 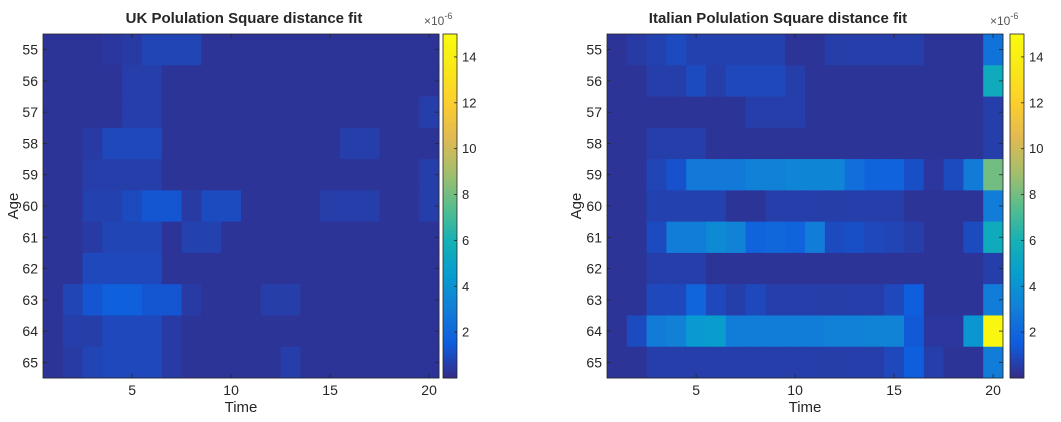 What do you see at coordinates (30, 362) in the screenshot?
I see `y-tick-label: 65` at bounding box center [30, 362].